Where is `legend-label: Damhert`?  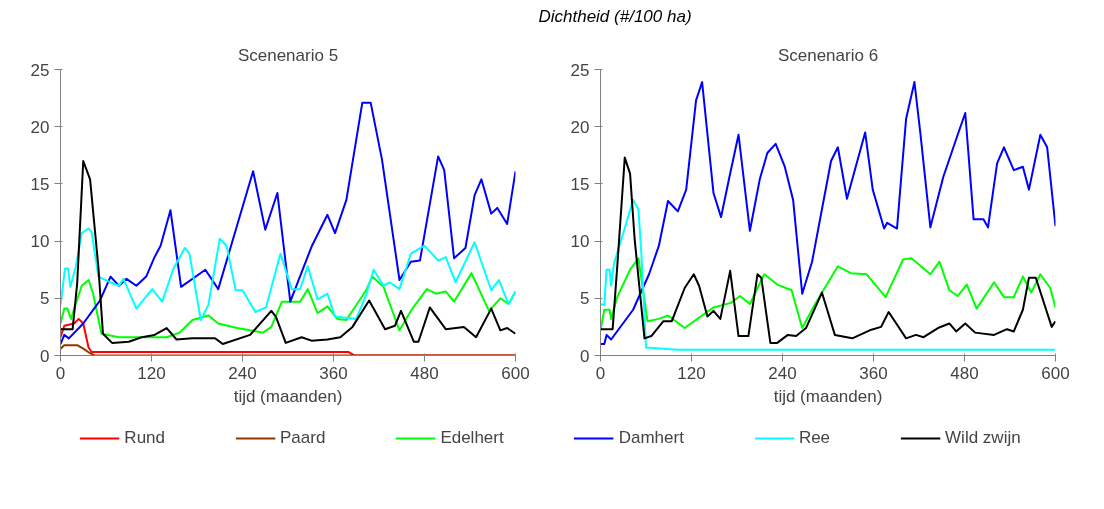 legend-label: Damhert is located at coordinates (651, 438).